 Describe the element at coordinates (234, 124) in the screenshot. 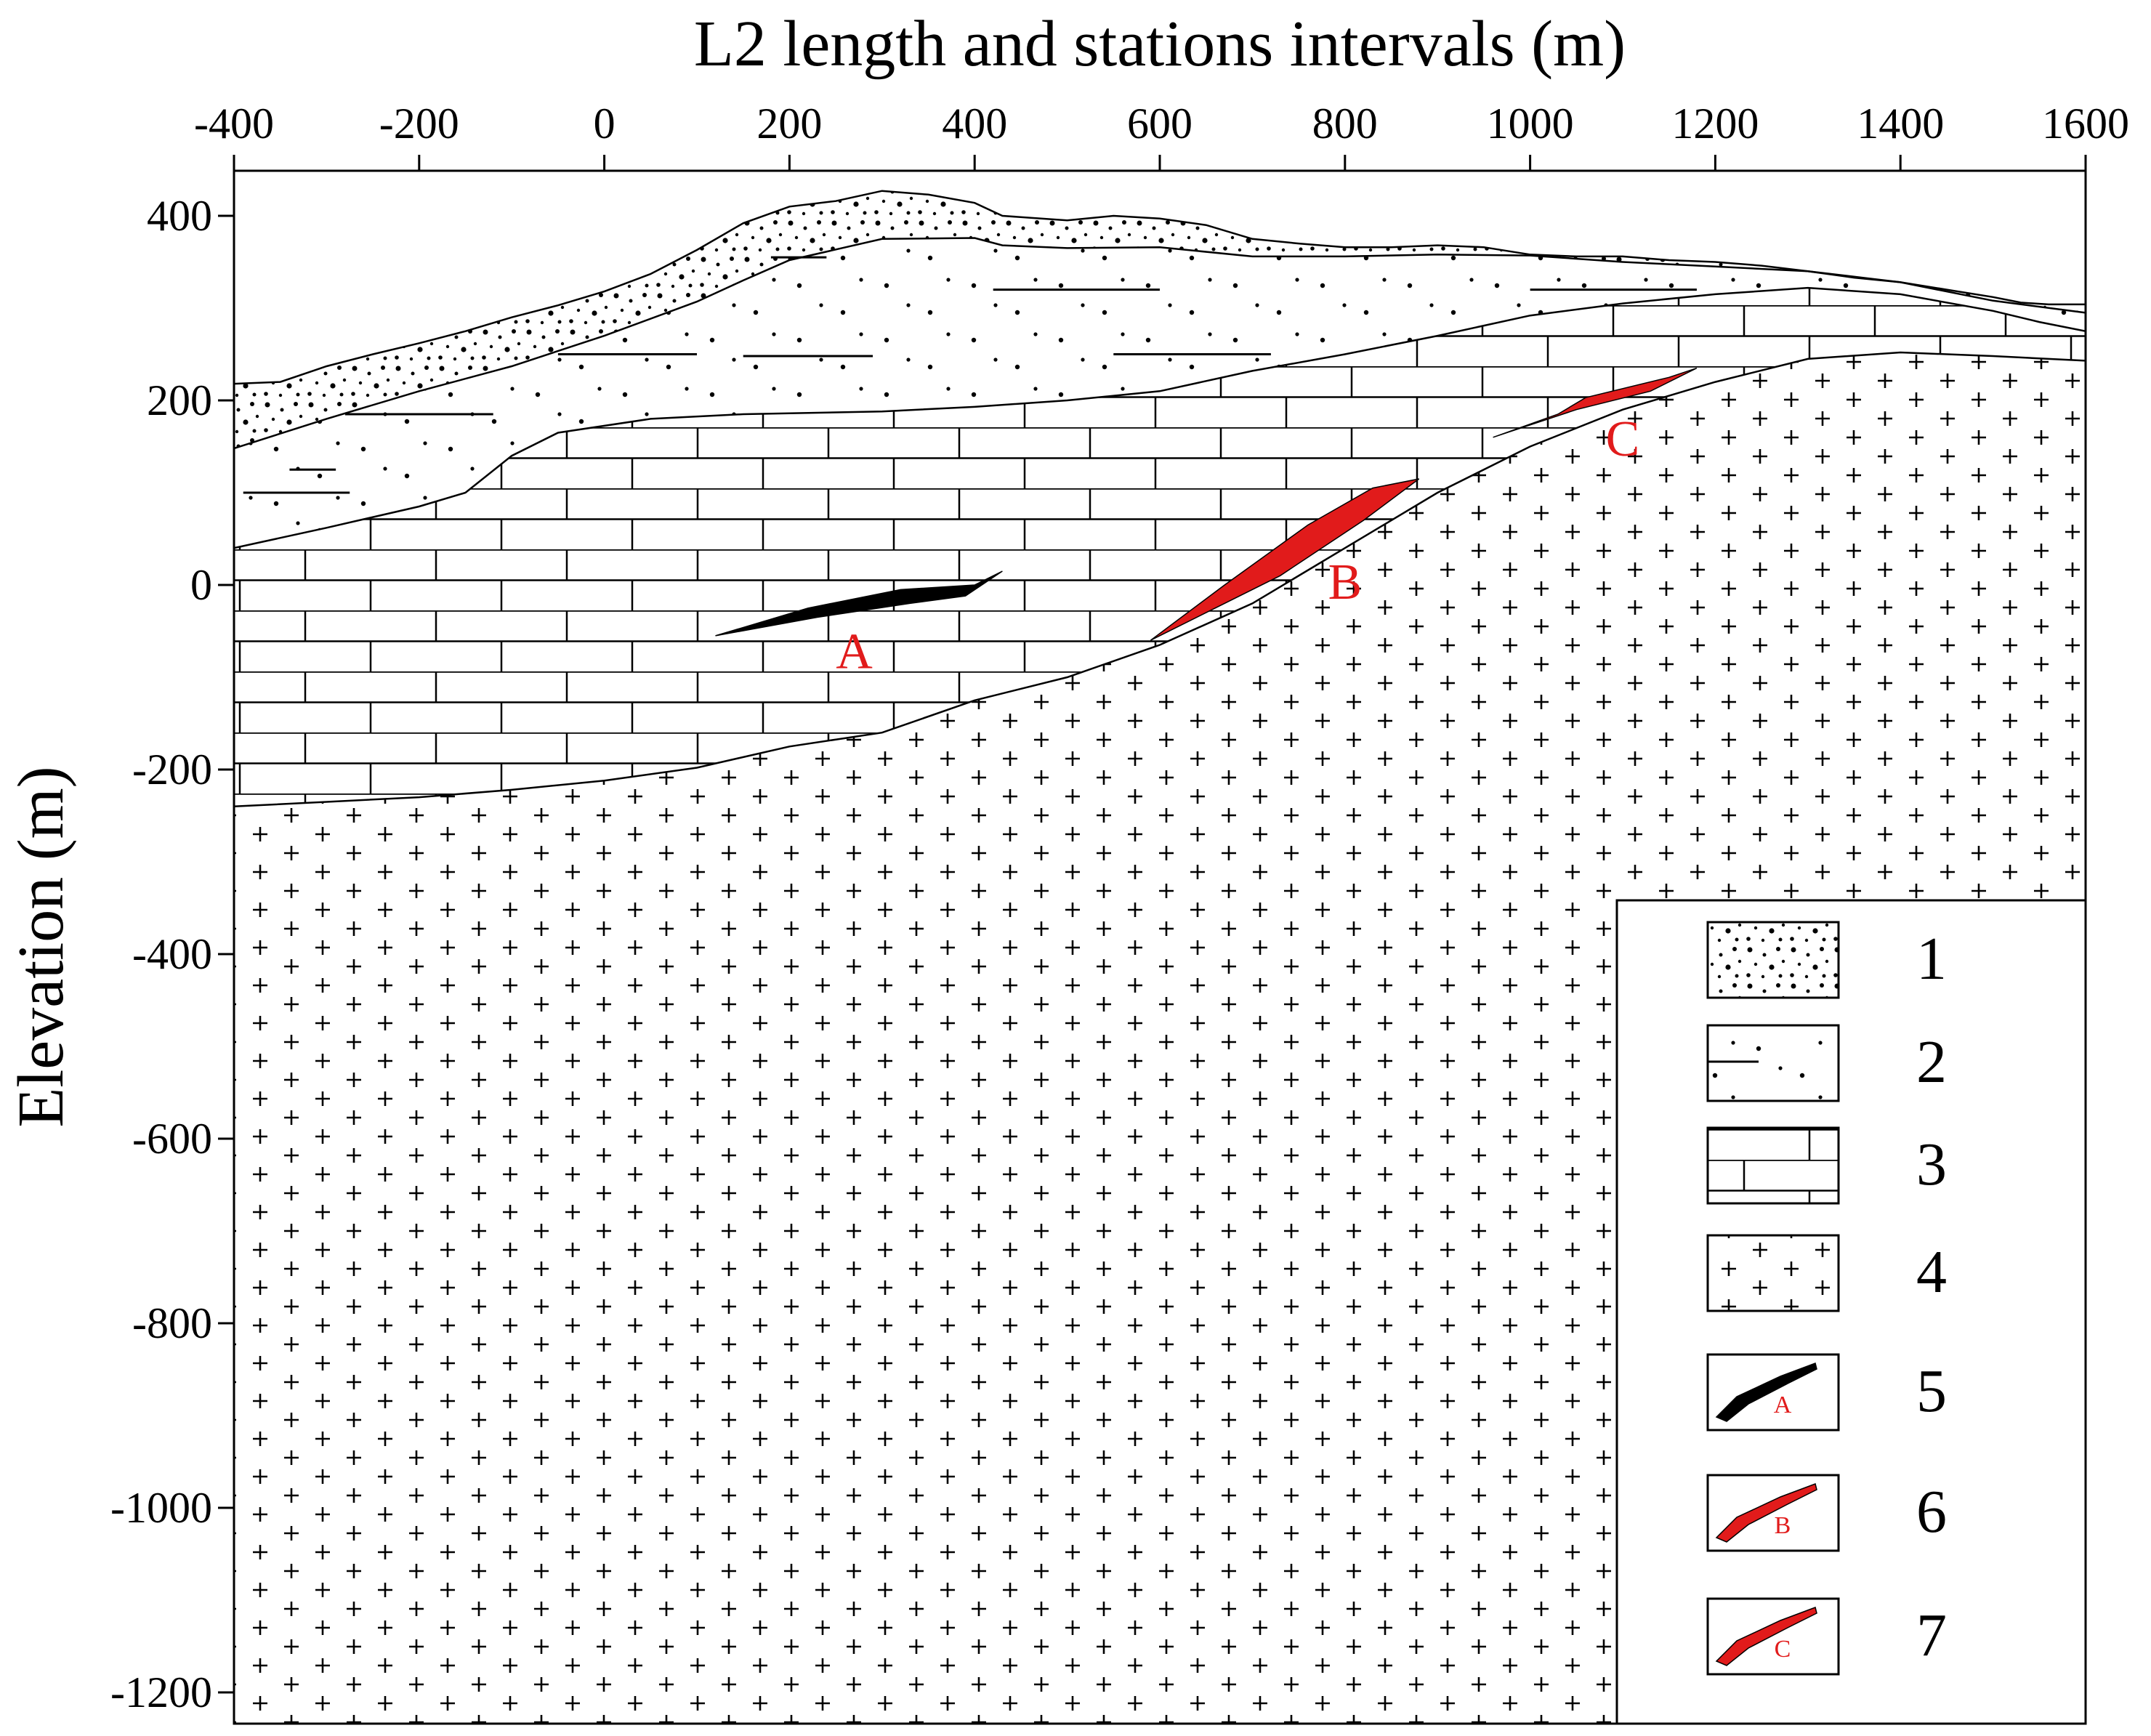

I see `x-tick-label: -400` at that location.